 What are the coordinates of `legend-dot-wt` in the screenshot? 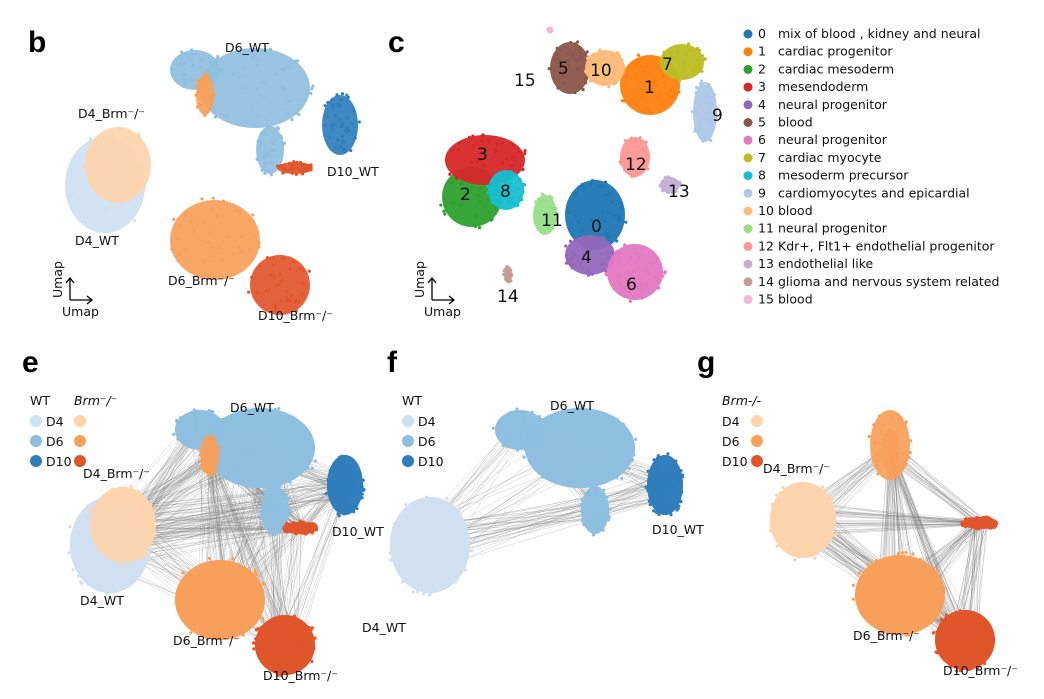 It's located at (36, 461).